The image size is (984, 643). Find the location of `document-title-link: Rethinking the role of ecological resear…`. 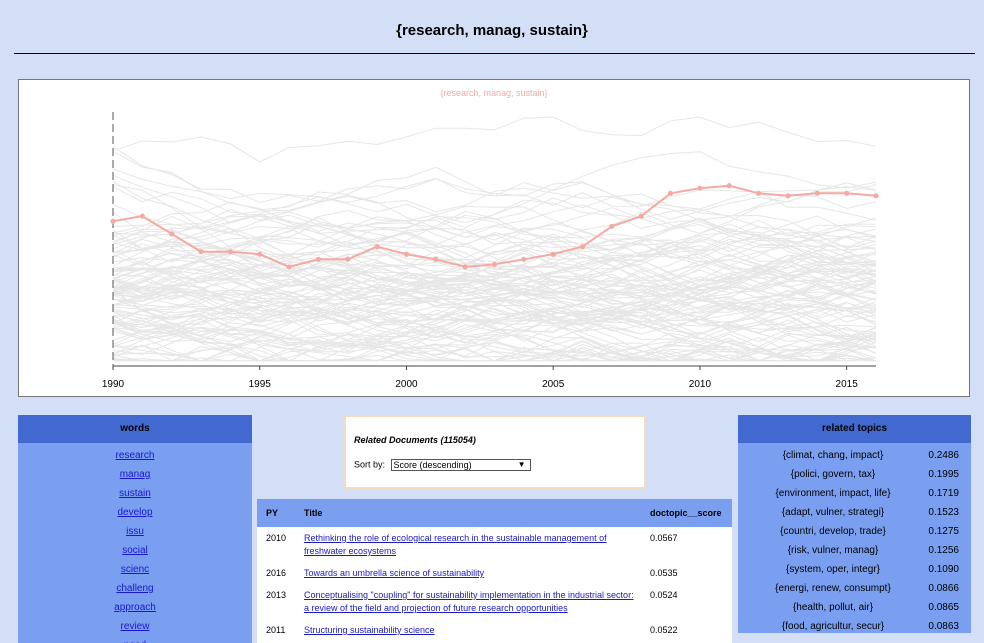

document-title-link: Rethinking the role of ecological resear… is located at coordinates (455, 544).